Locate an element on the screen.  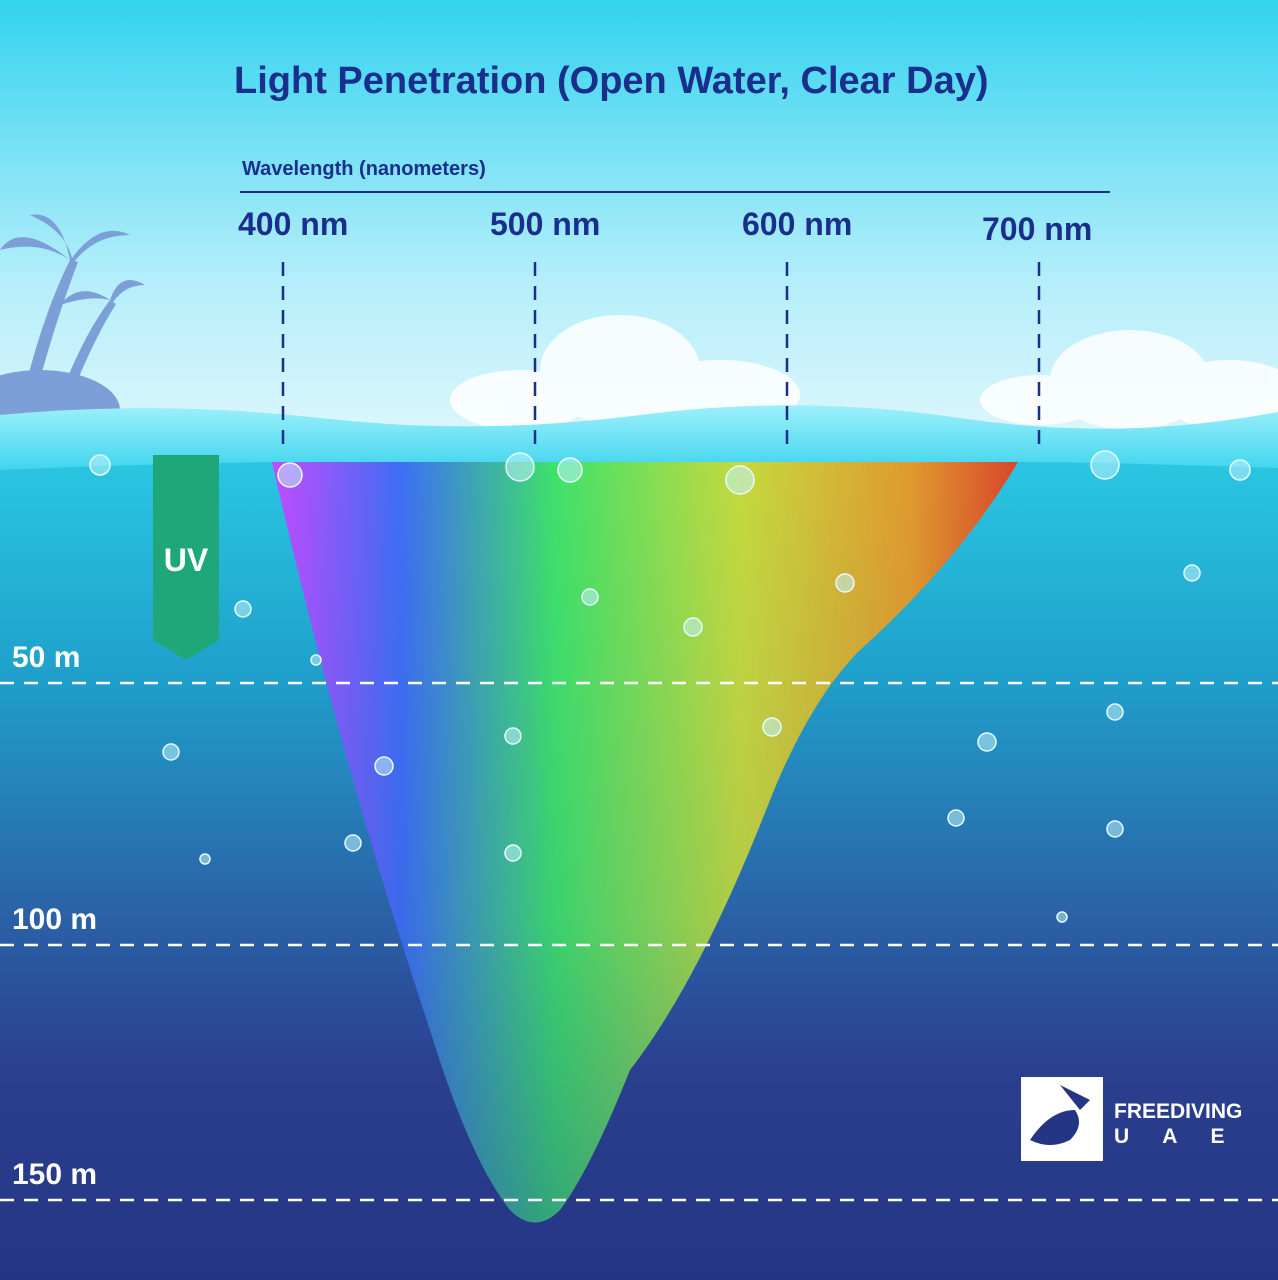
wavelength-ticks: 400 nm 500 nm 600 nm 700 nm is located at coordinates (665, 329).